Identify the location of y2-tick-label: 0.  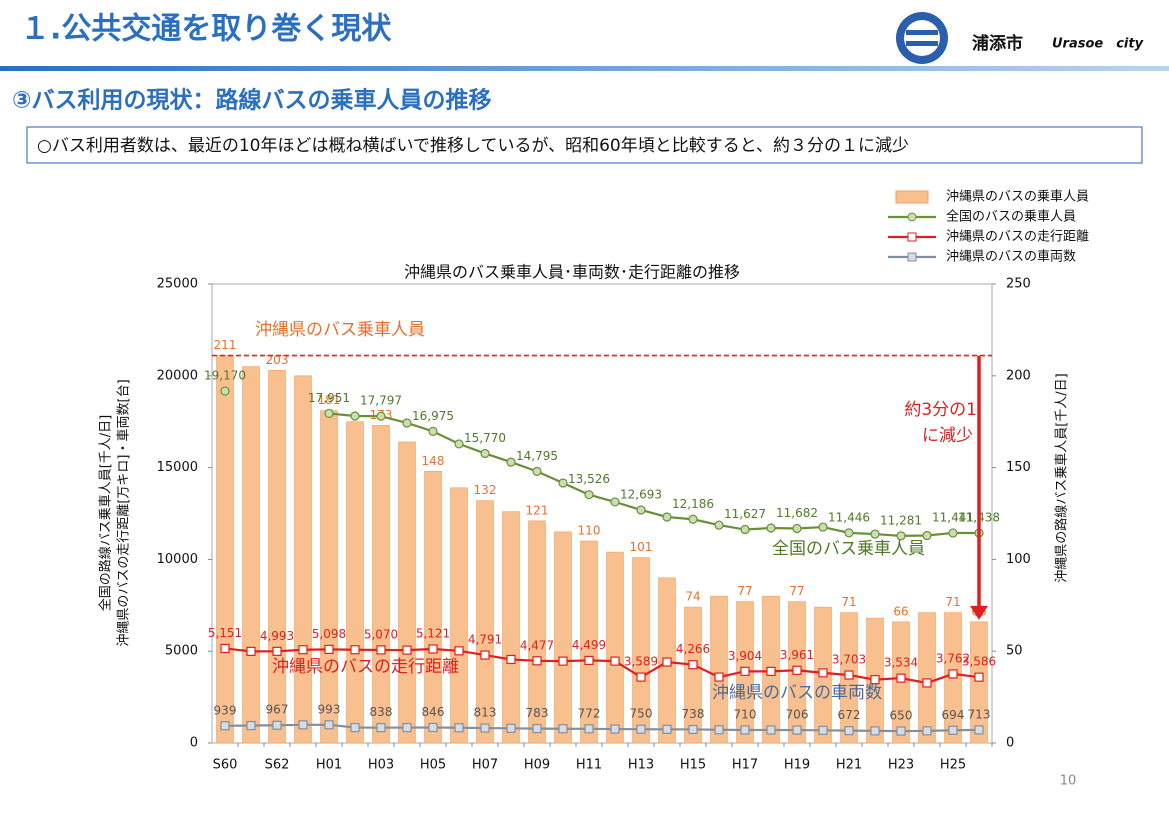
(1010, 743).